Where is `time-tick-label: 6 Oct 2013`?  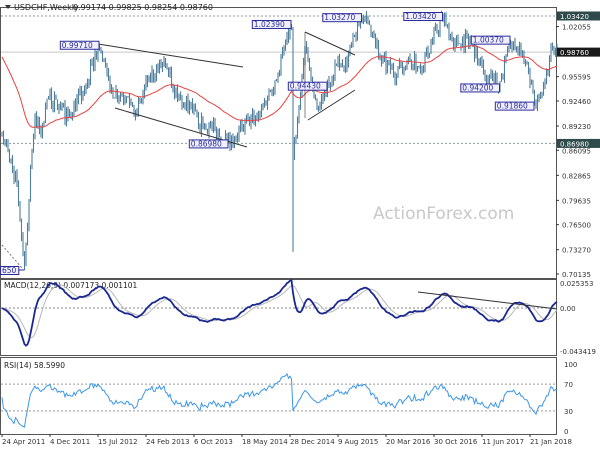 time-tick-label: 6 Oct 2013 is located at coordinates (213, 442).